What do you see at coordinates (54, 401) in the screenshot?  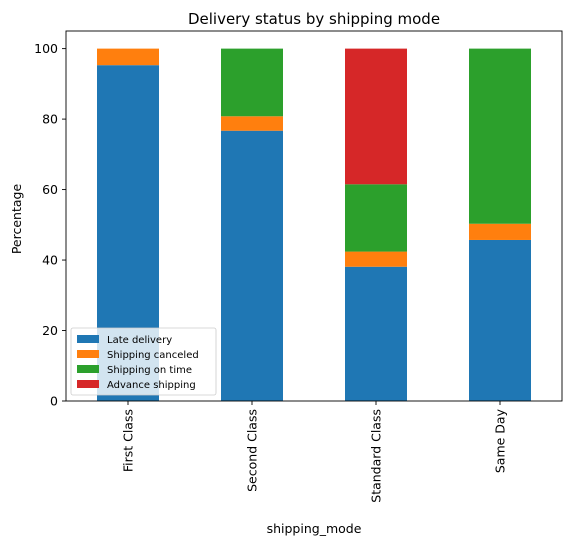 I see `y-tick-label-1: 0` at bounding box center [54, 401].